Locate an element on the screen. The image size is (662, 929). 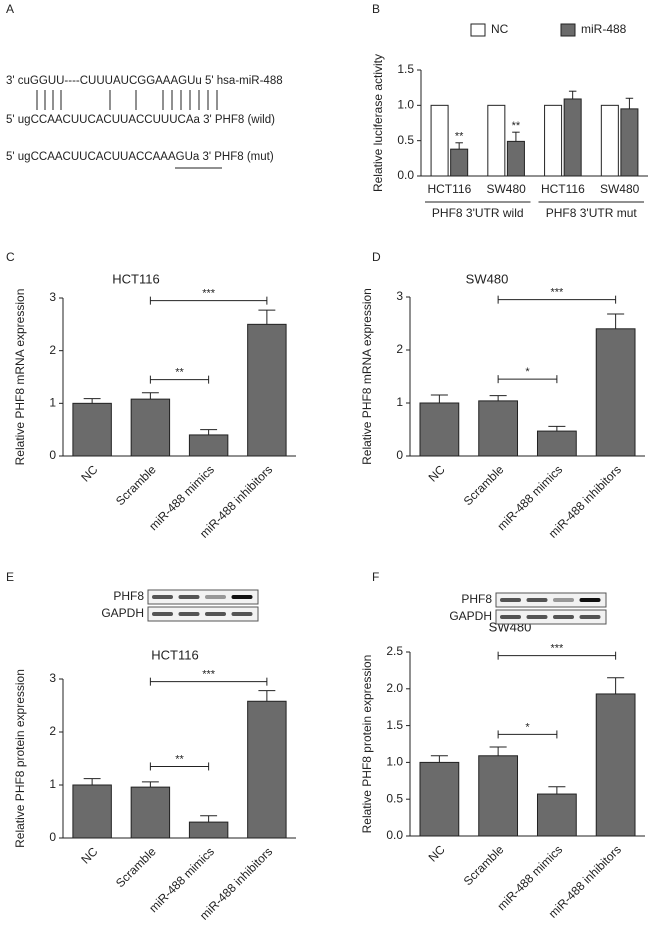
panel-label: C is located at coordinates (10, 257).